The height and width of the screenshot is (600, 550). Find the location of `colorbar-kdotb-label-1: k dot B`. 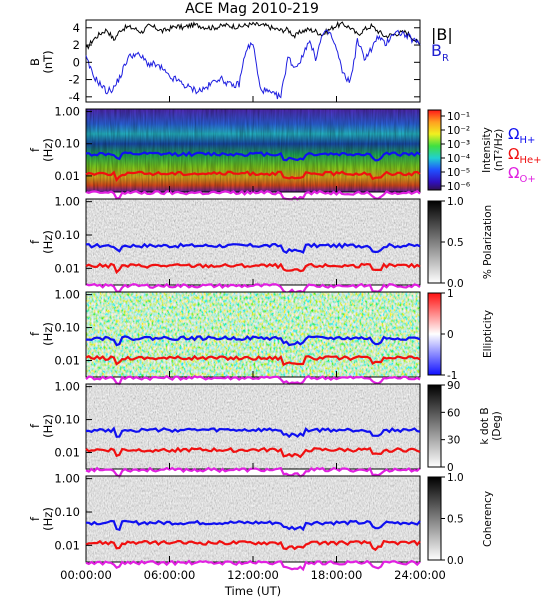

colorbar-kdotb-label-1: k dot B is located at coordinates (485, 425).